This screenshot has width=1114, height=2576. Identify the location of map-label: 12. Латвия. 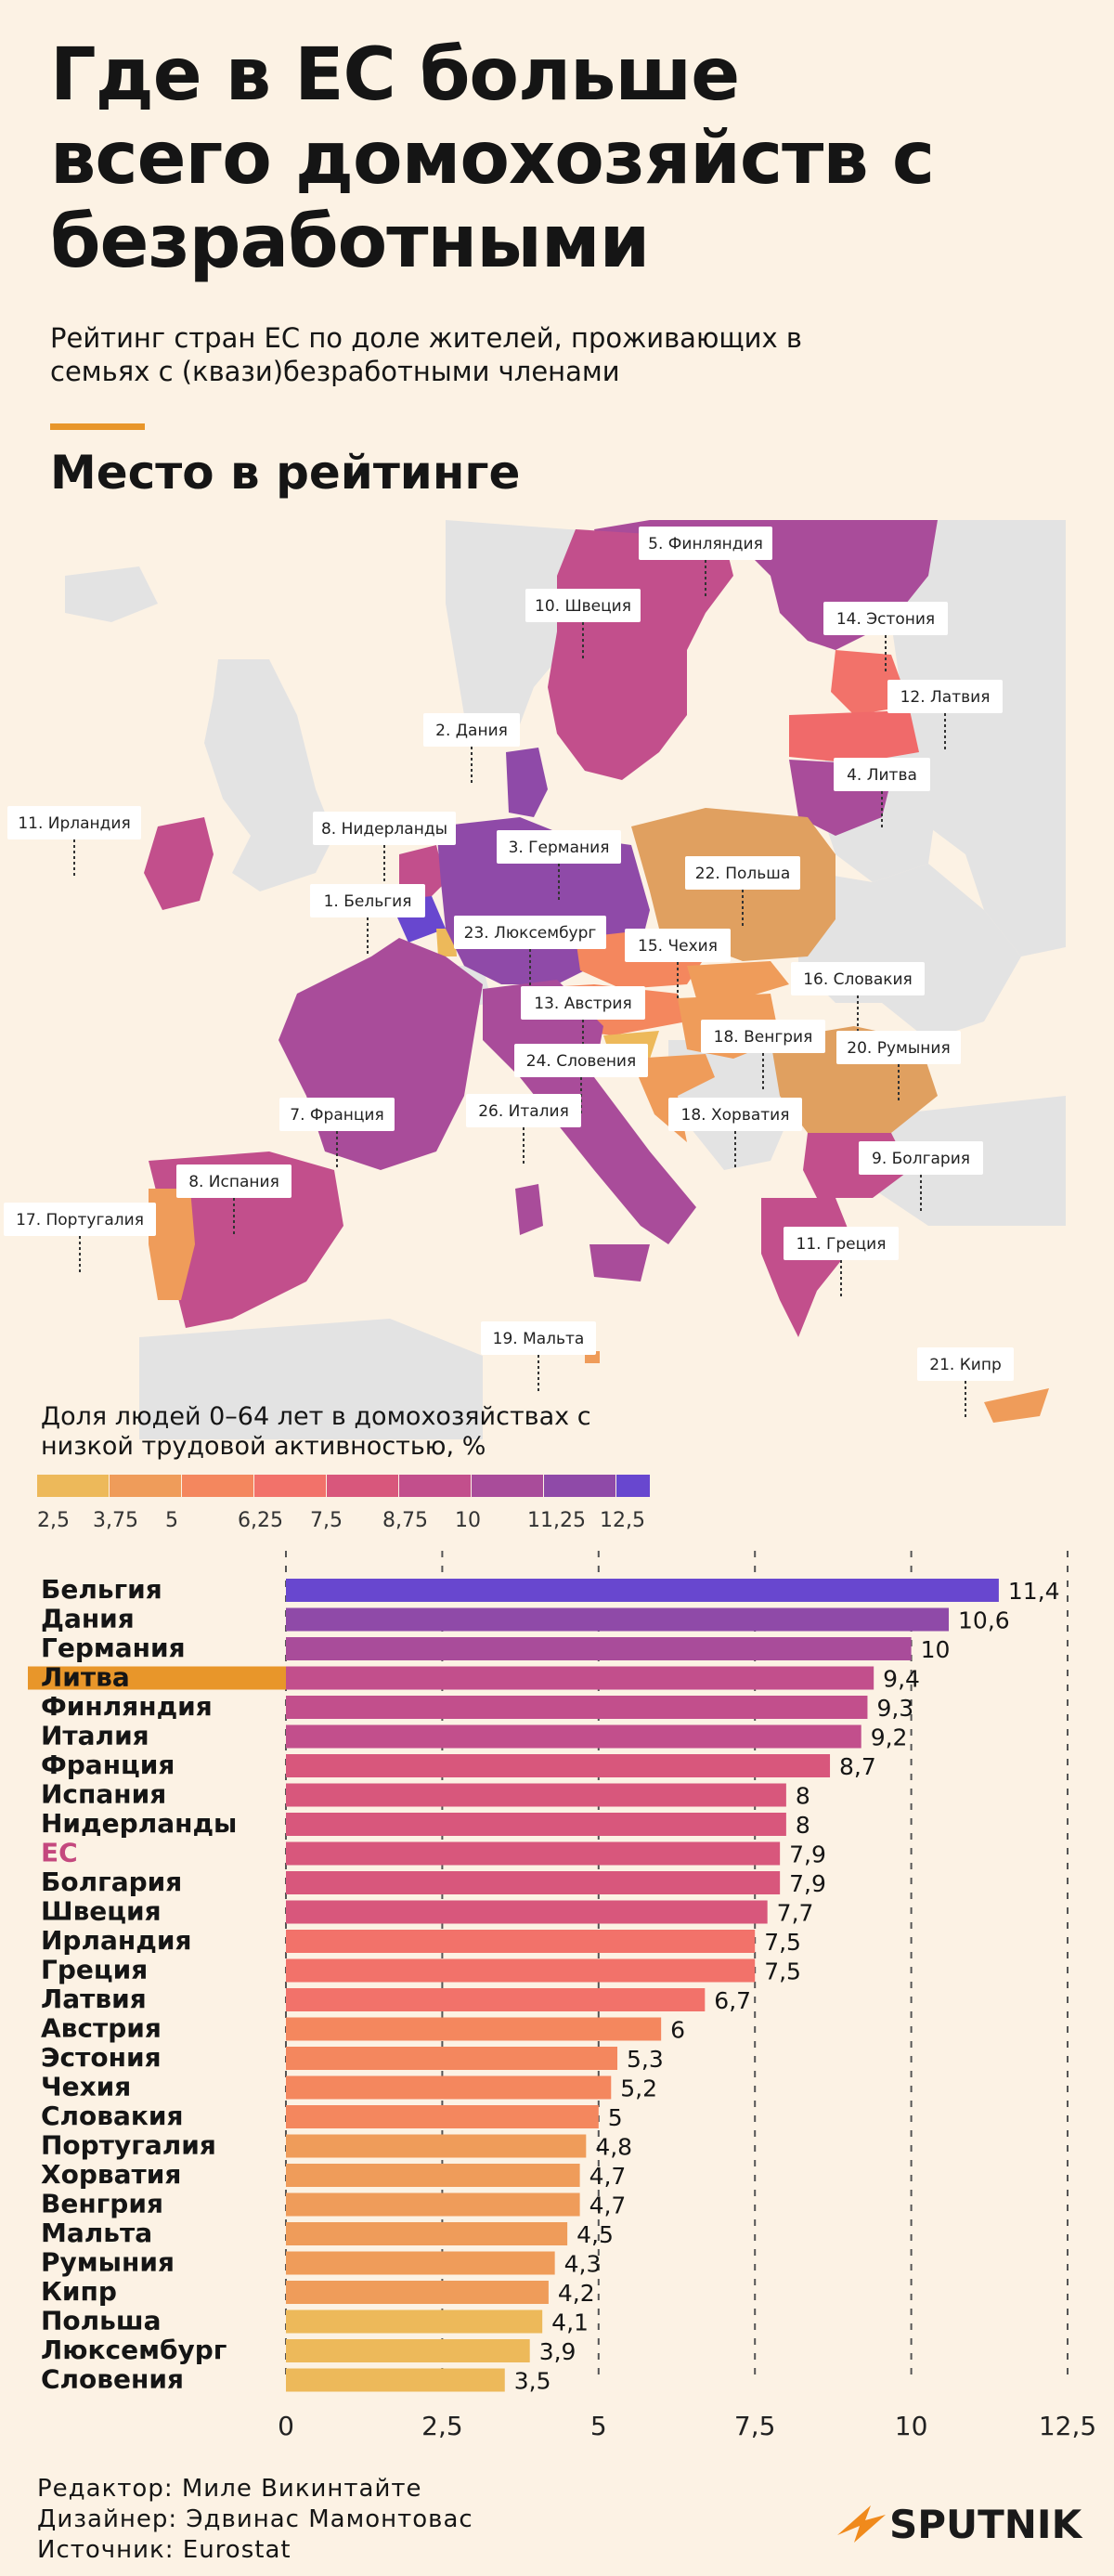
(945, 715).